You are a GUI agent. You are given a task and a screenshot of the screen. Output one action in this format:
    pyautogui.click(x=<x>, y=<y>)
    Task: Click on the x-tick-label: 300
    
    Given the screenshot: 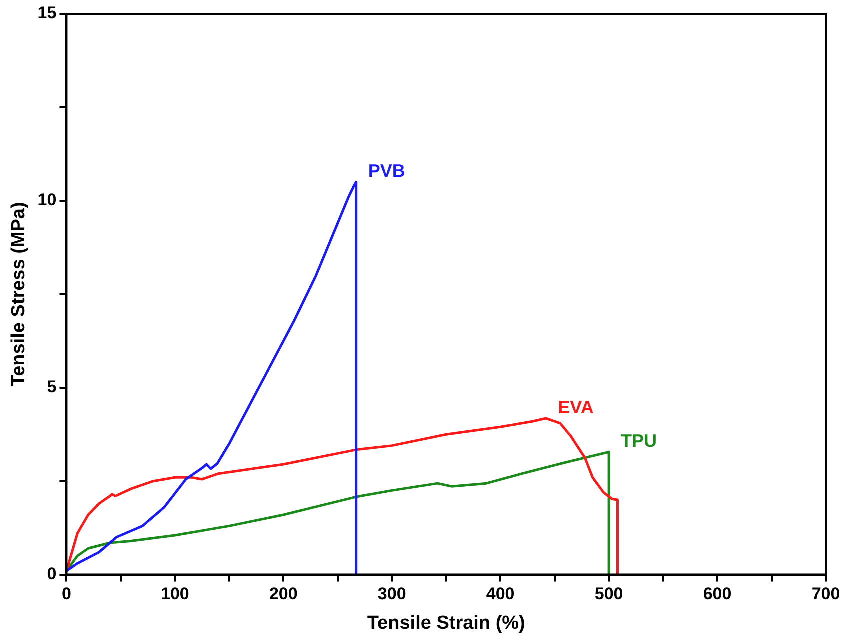 What is the action you would take?
    pyautogui.click(x=392, y=594)
    